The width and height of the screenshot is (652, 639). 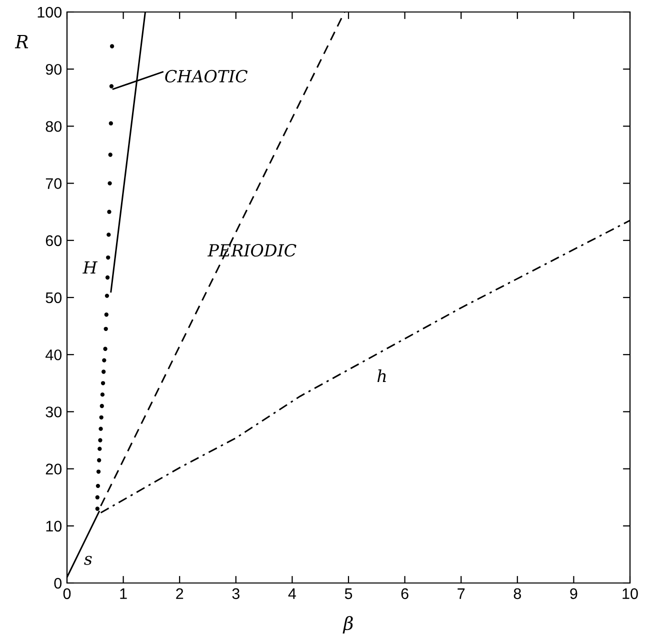 What do you see at coordinates (236, 594) in the screenshot?
I see `x-tick-label: 3` at bounding box center [236, 594].